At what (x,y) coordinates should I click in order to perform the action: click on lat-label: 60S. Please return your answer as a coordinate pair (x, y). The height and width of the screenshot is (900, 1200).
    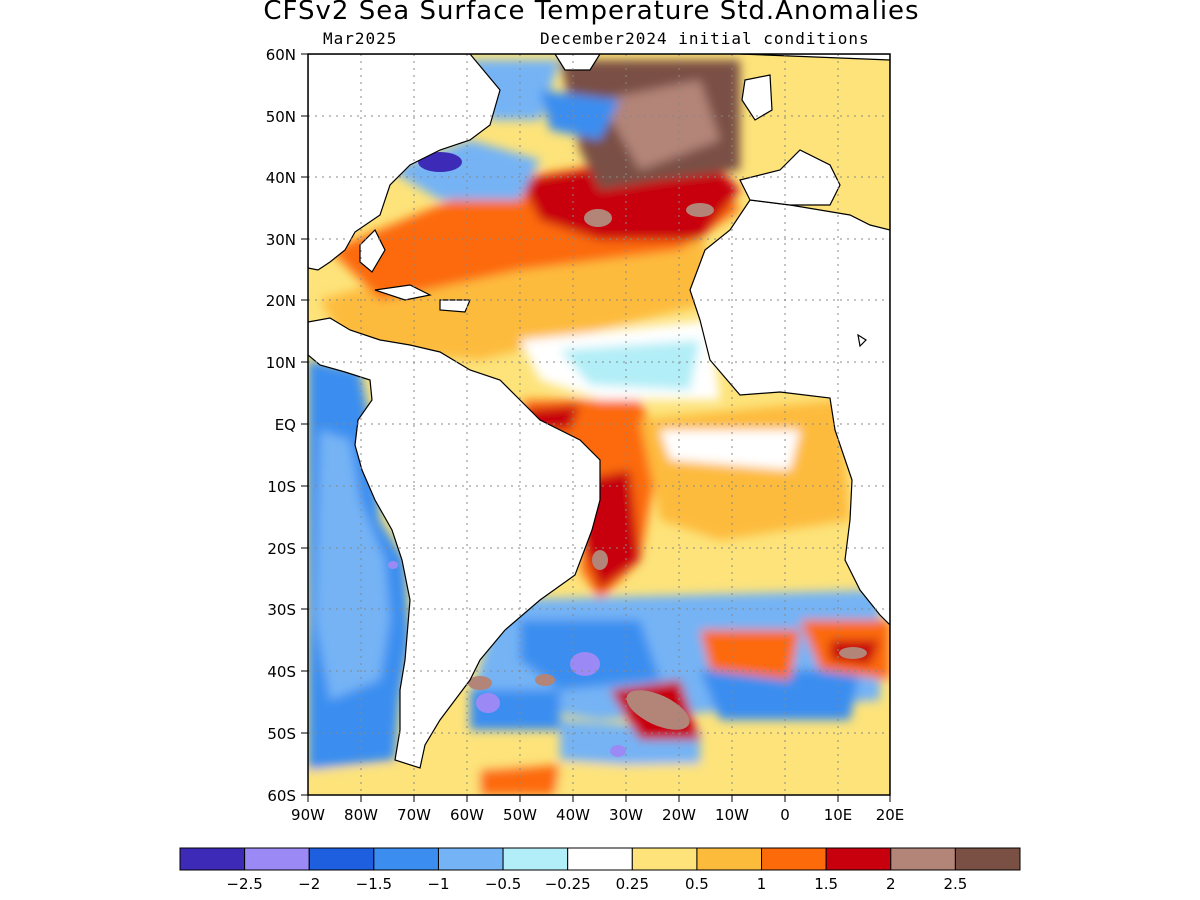
    Looking at the image, I should click on (281, 796).